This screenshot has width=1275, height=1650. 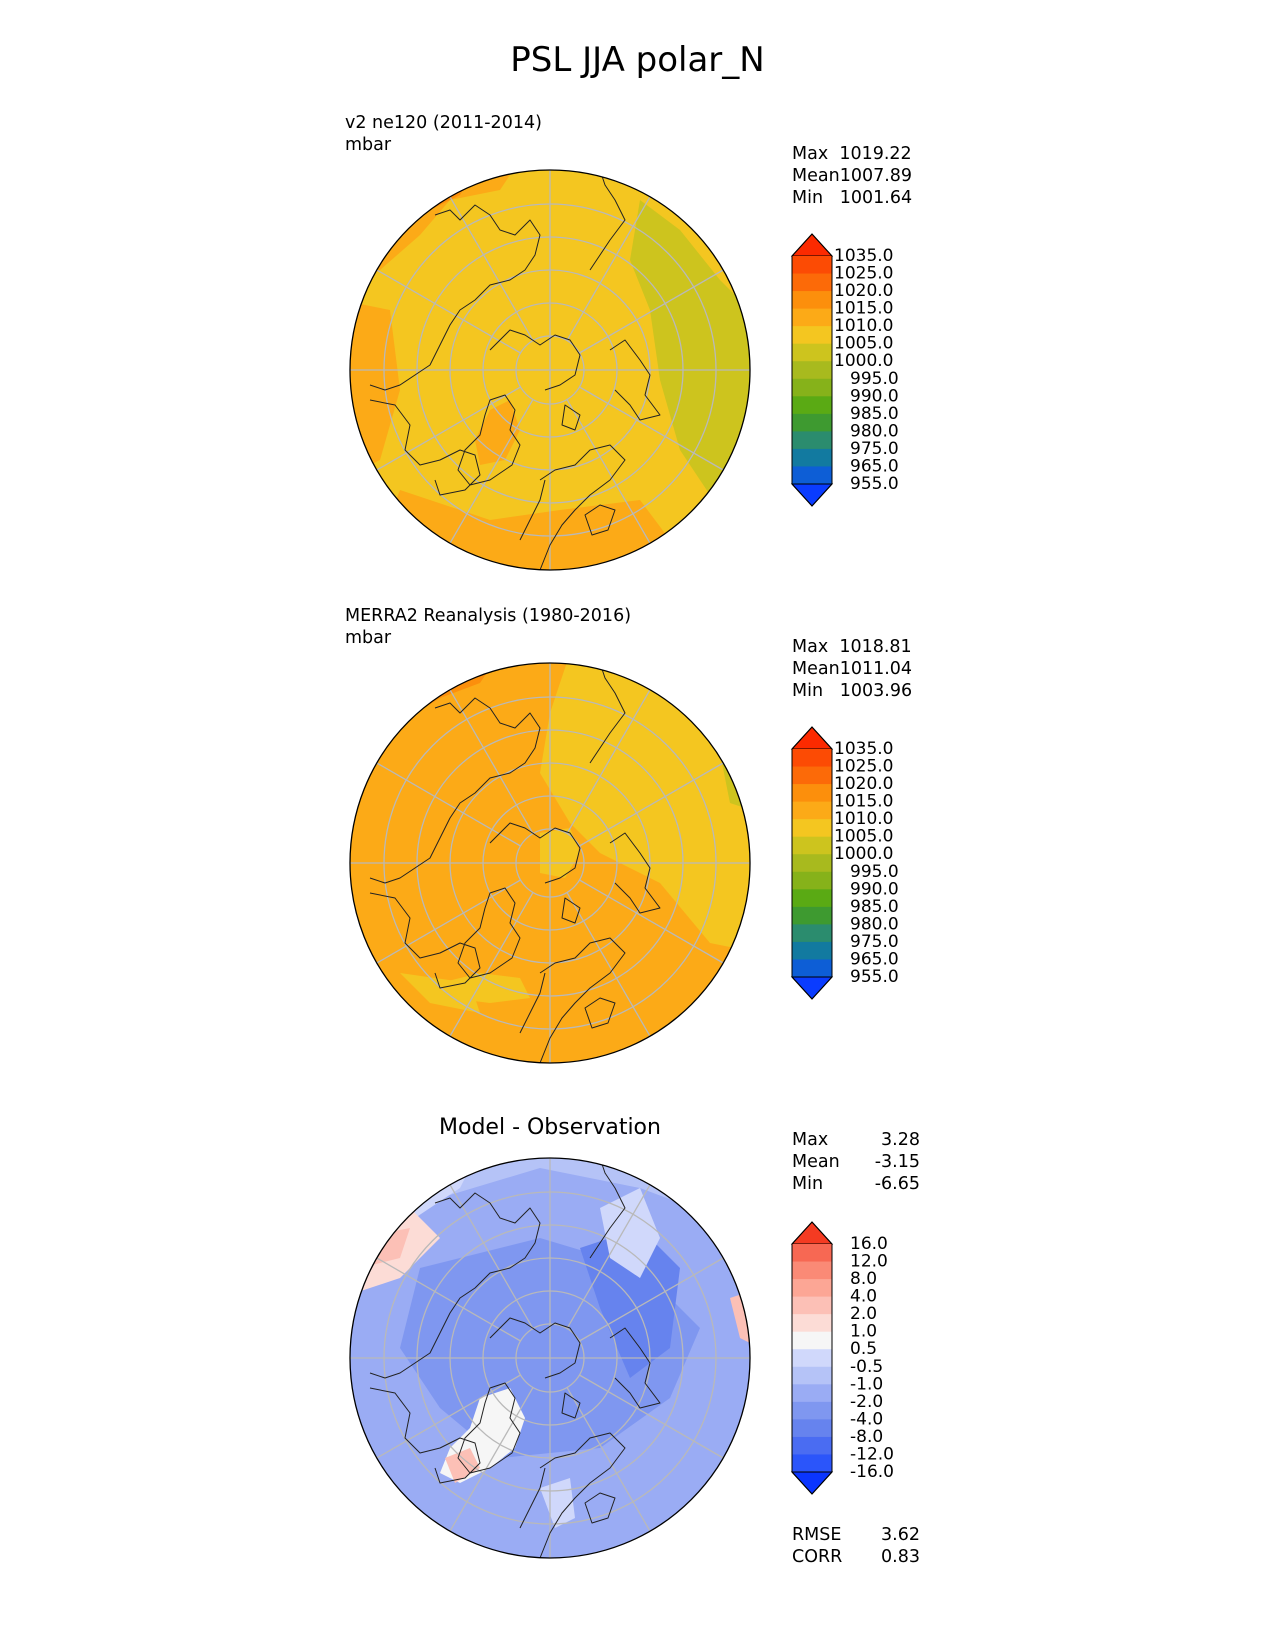 I want to click on map-test, so click(x=550, y=370).